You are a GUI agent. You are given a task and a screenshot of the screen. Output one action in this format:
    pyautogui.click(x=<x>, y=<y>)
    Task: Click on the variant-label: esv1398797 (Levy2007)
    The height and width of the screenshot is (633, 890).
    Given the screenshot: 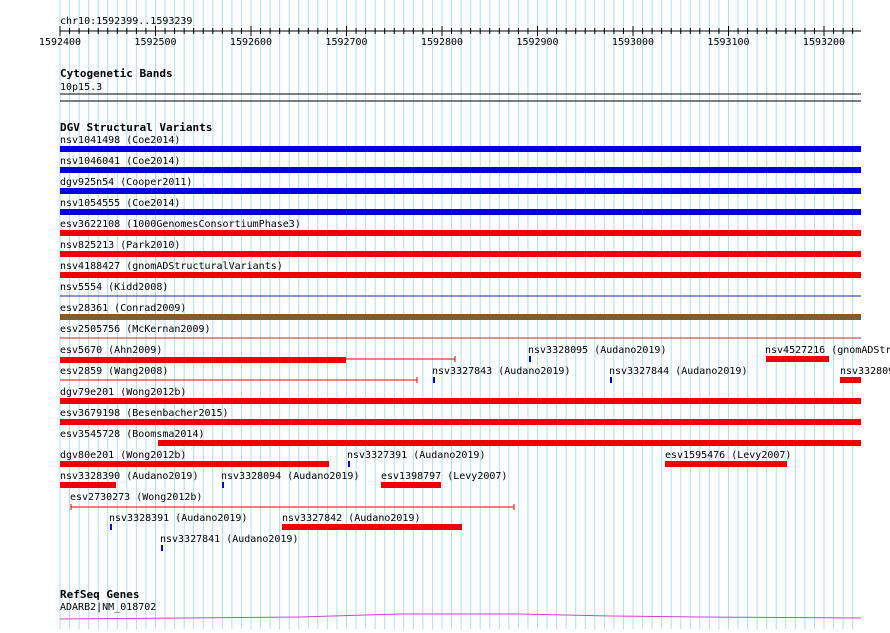 What is the action you would take?
    pyautogui.click(x=444, y=476)
    